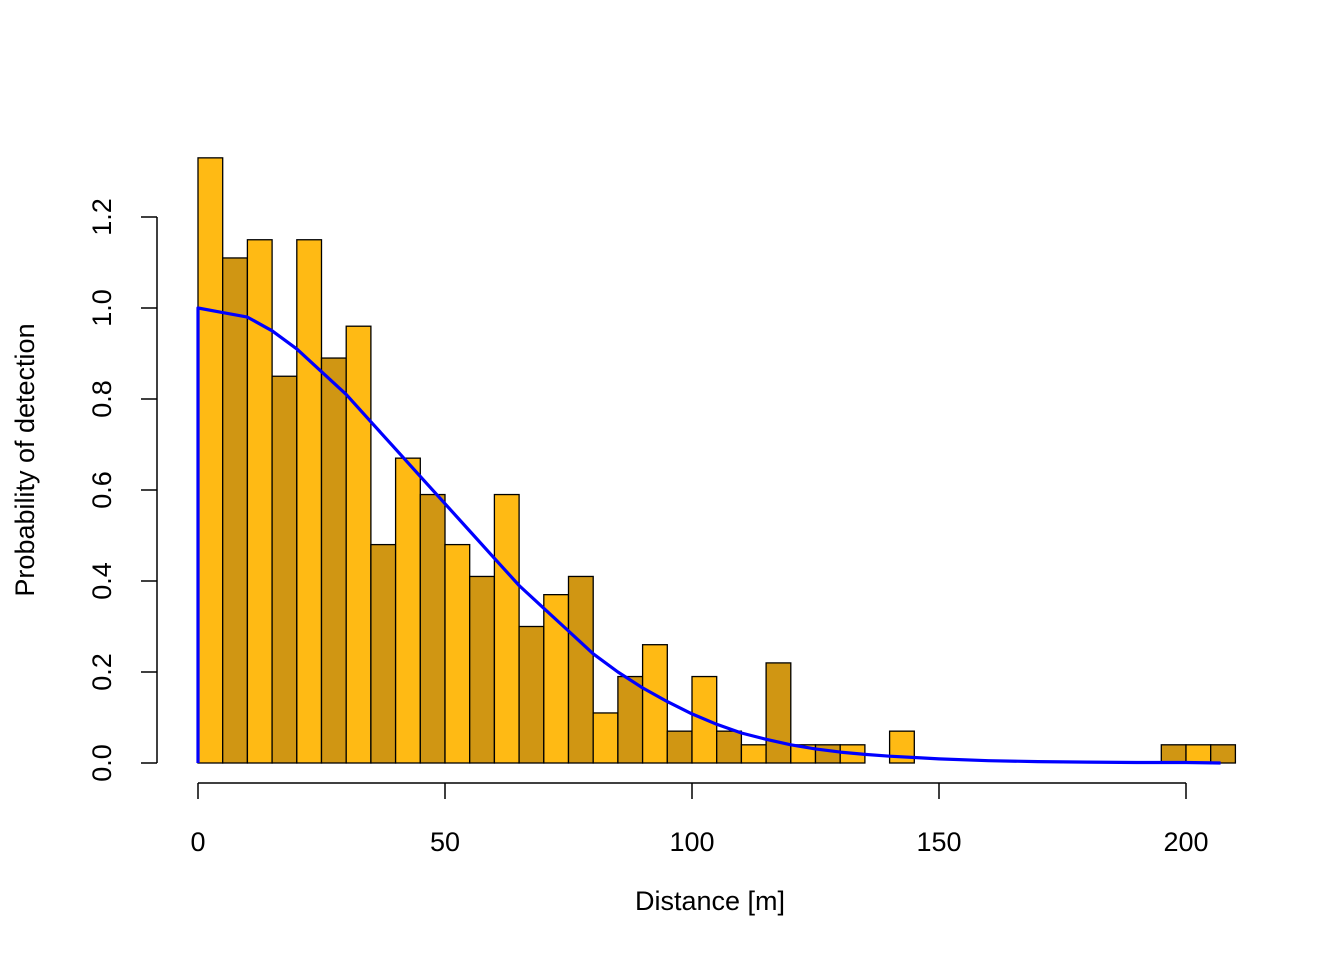 The height and width of the screenshot is (960, 1344). Describe the element at coordinates (102, 672) in the screenshot. I see `y-tick-label: 0.2` at that location.